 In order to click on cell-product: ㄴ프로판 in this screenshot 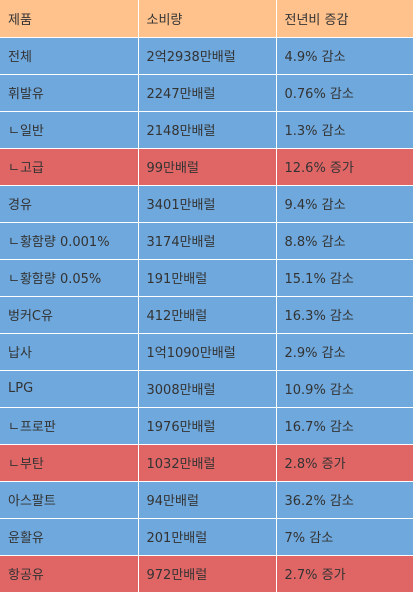, I will do `click(69, 426)`.